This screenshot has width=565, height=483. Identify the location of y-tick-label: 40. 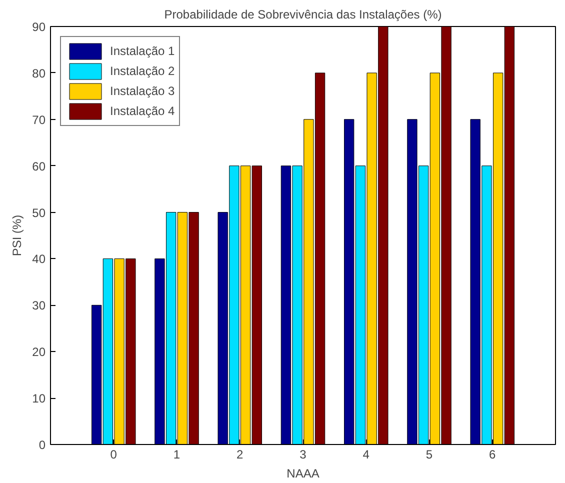
(39, 259).